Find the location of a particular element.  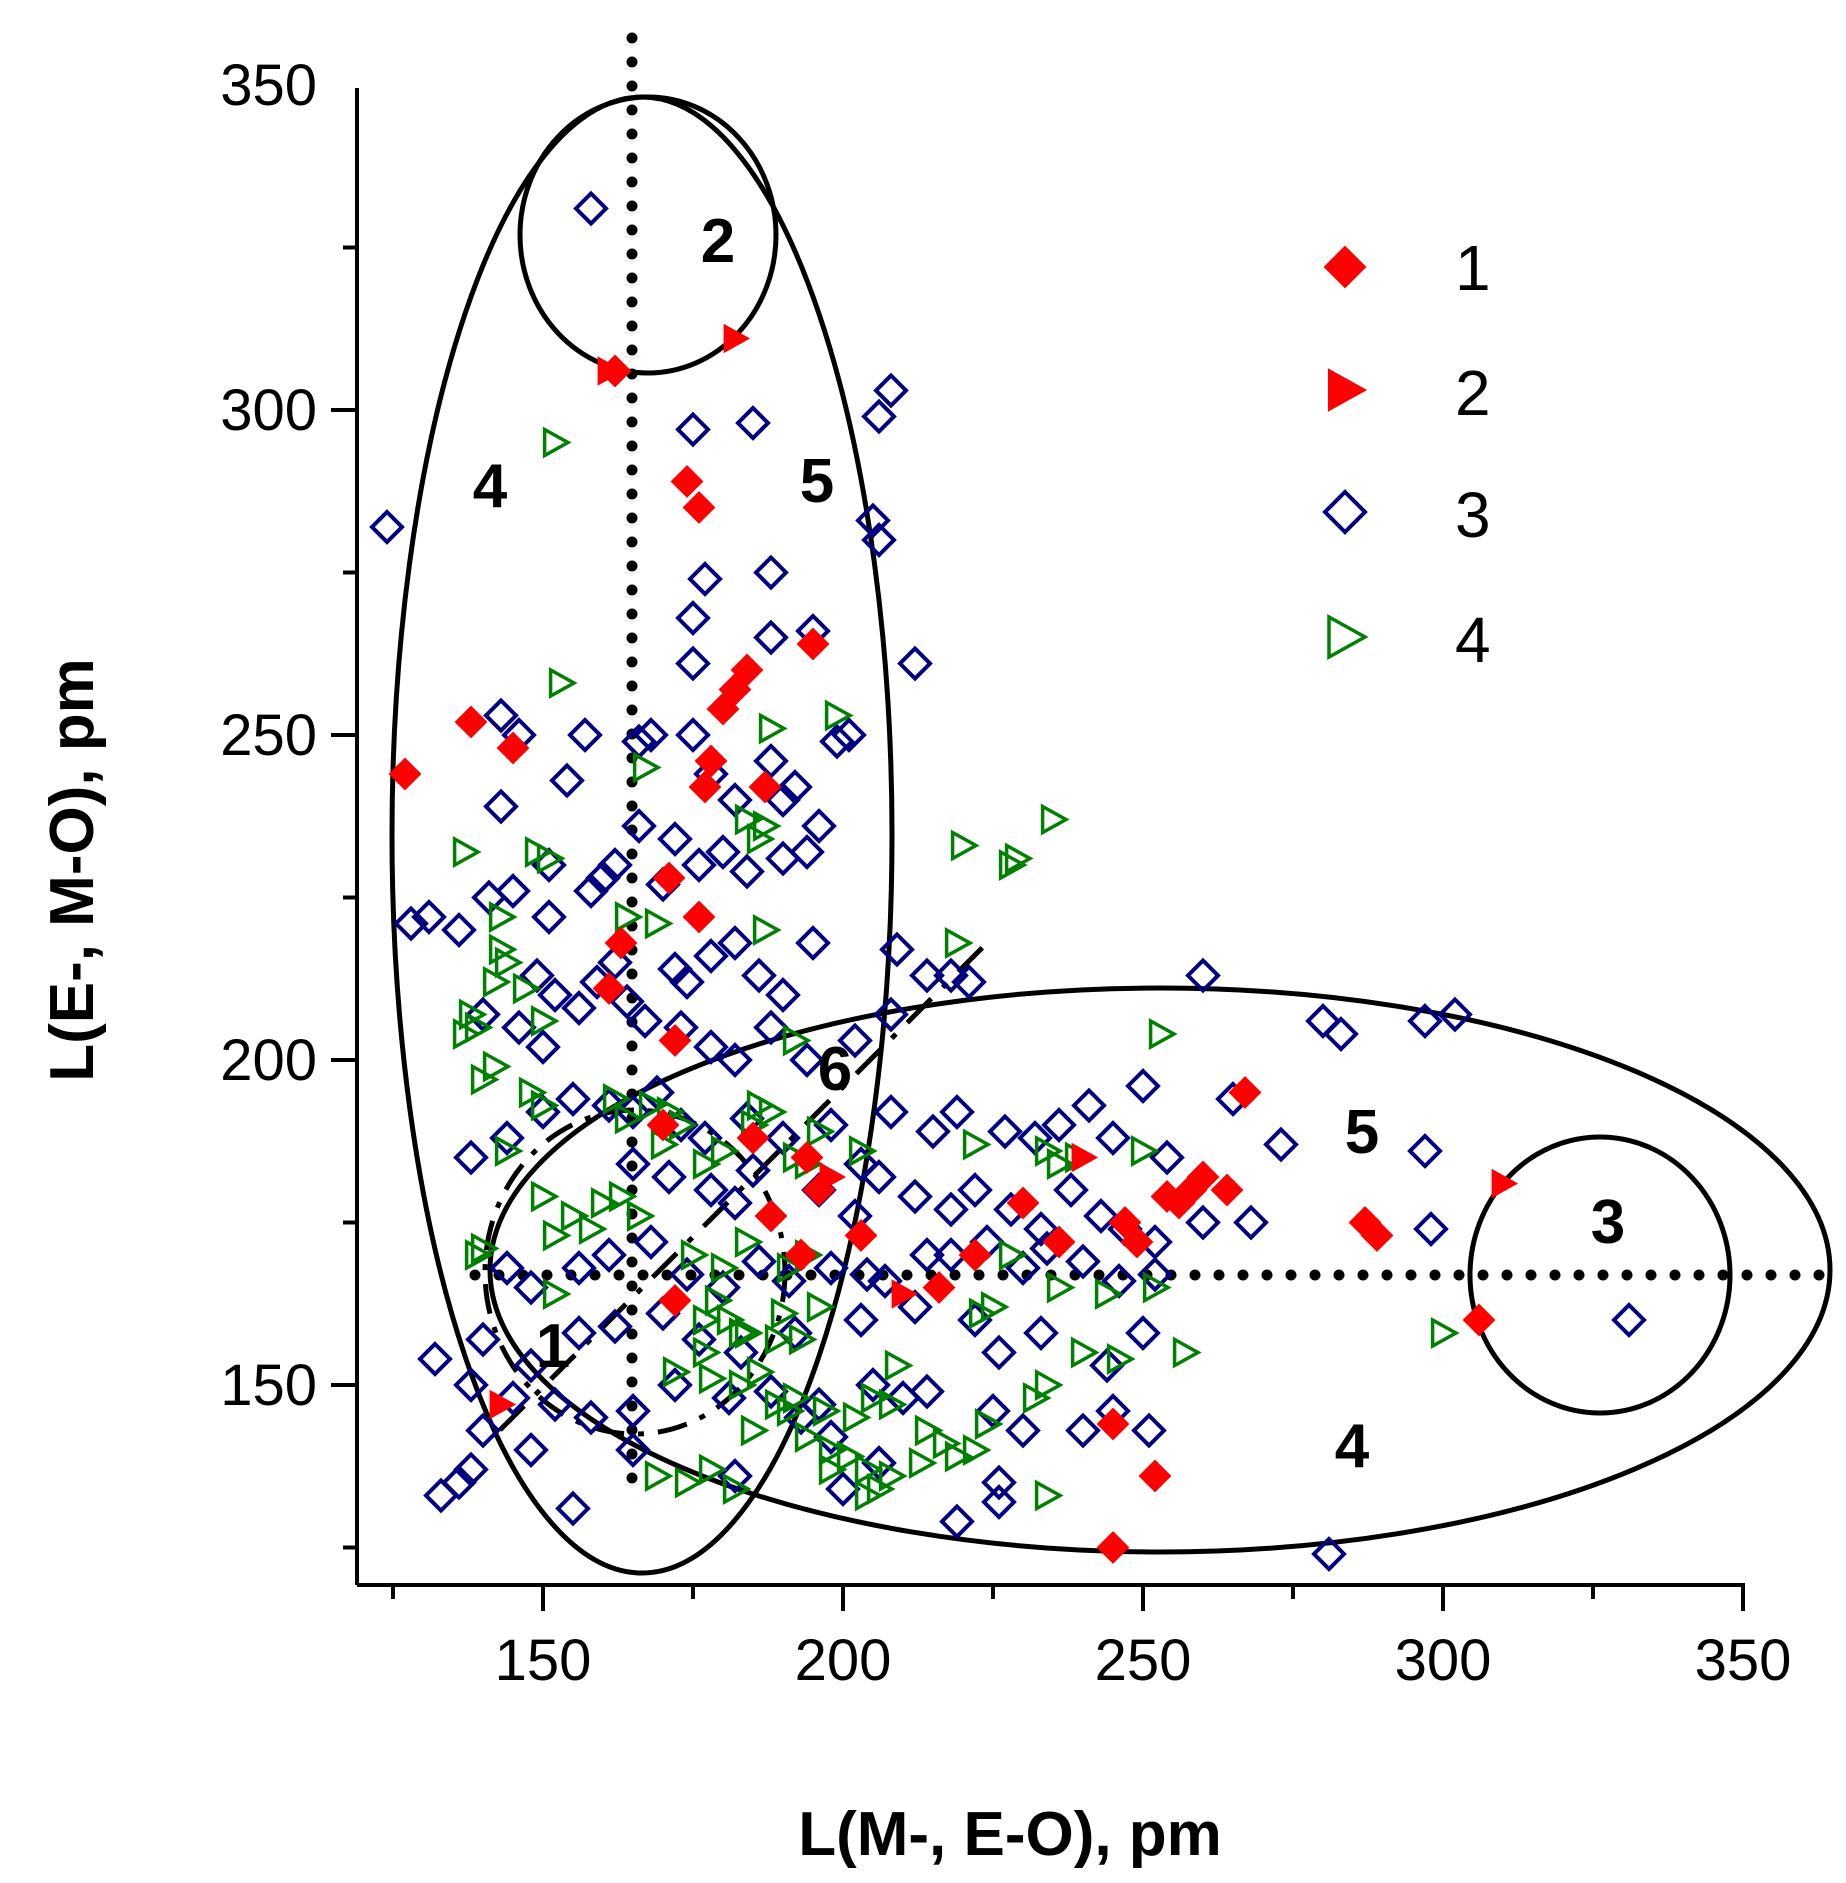

x-tick-label: 200 is located at coordinates (843, 1660).